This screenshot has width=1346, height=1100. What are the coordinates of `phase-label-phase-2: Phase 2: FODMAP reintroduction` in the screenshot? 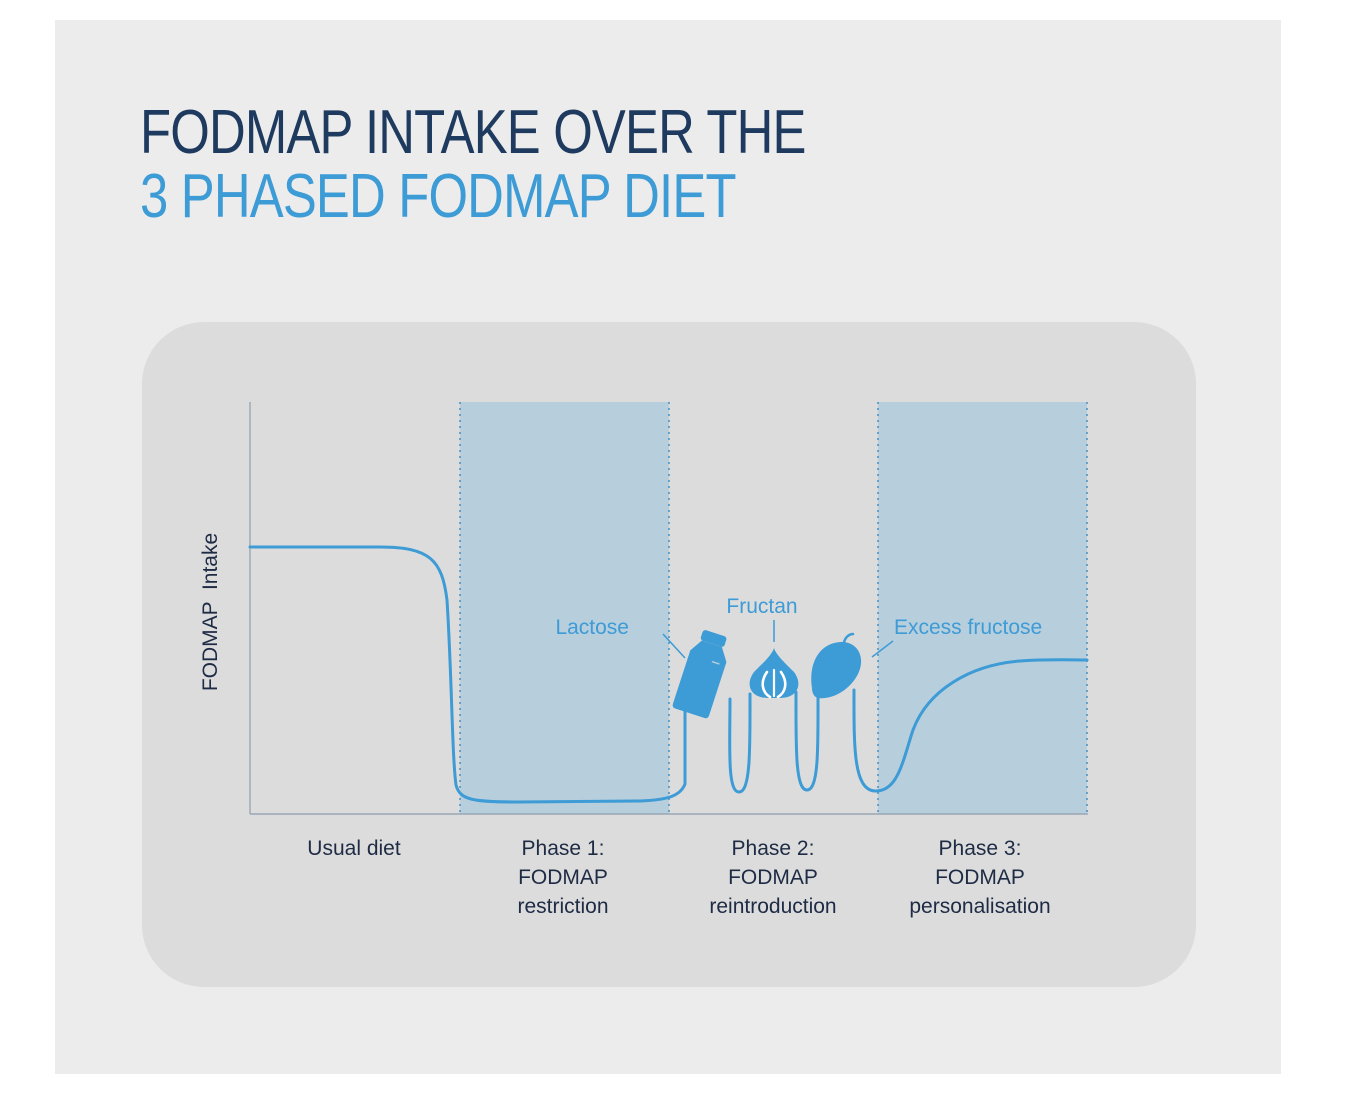 It's located at (773, 877).